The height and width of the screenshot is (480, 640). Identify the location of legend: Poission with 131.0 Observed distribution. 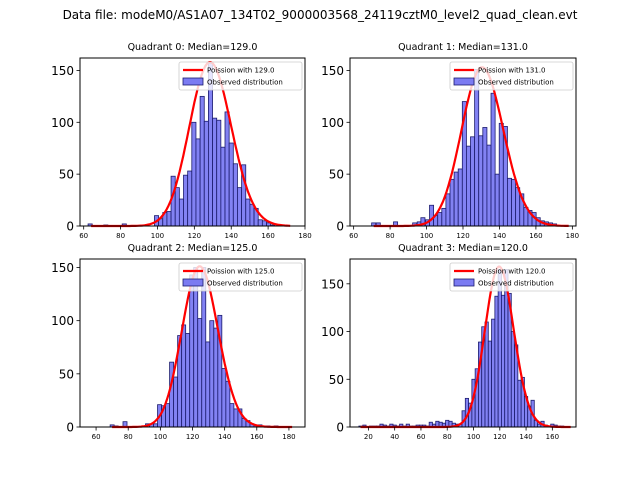
(511, 76).